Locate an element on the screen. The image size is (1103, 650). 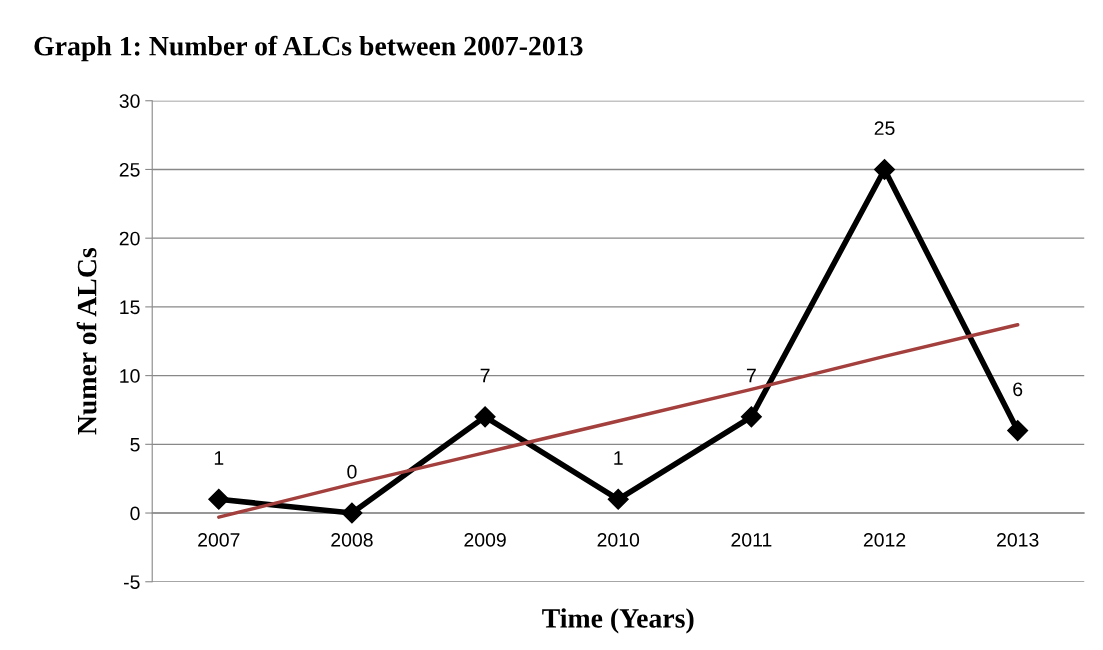
y-tick-label: -5 is located at coordinates (131, 582).